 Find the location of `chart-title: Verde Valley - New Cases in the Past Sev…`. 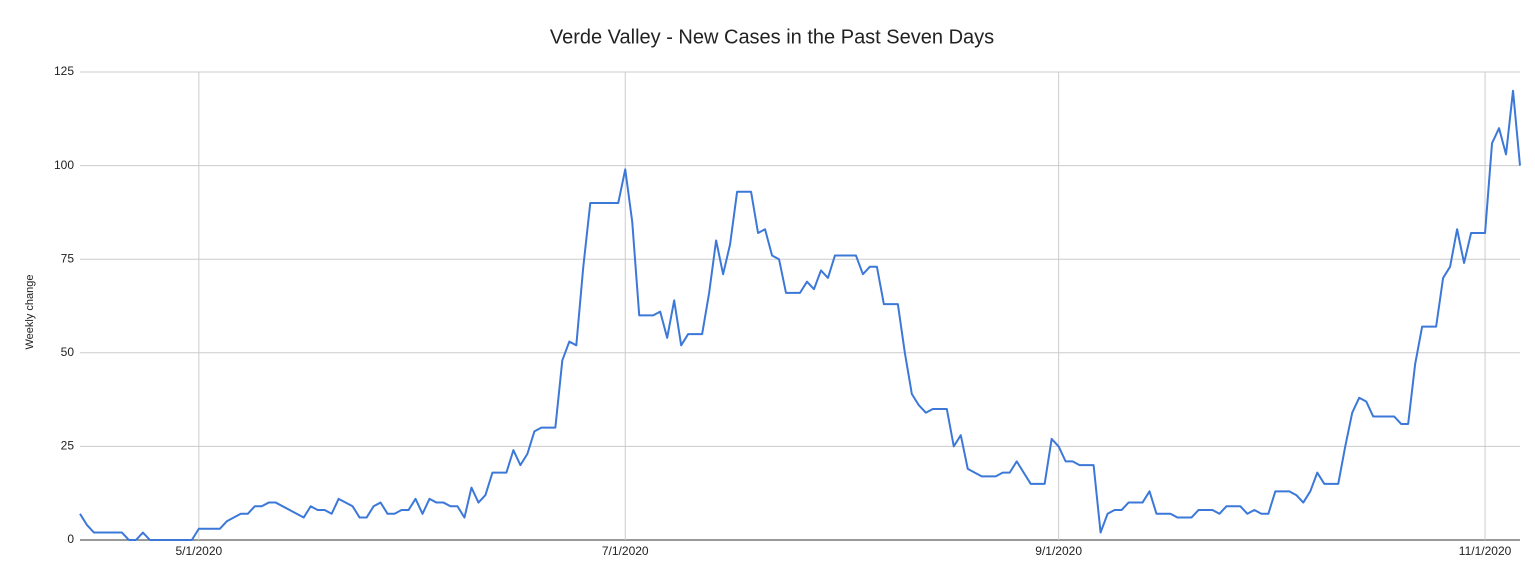

chart-title: Verde Valley - New Cases in the Past Sev… is located at coordinates (772, 37).